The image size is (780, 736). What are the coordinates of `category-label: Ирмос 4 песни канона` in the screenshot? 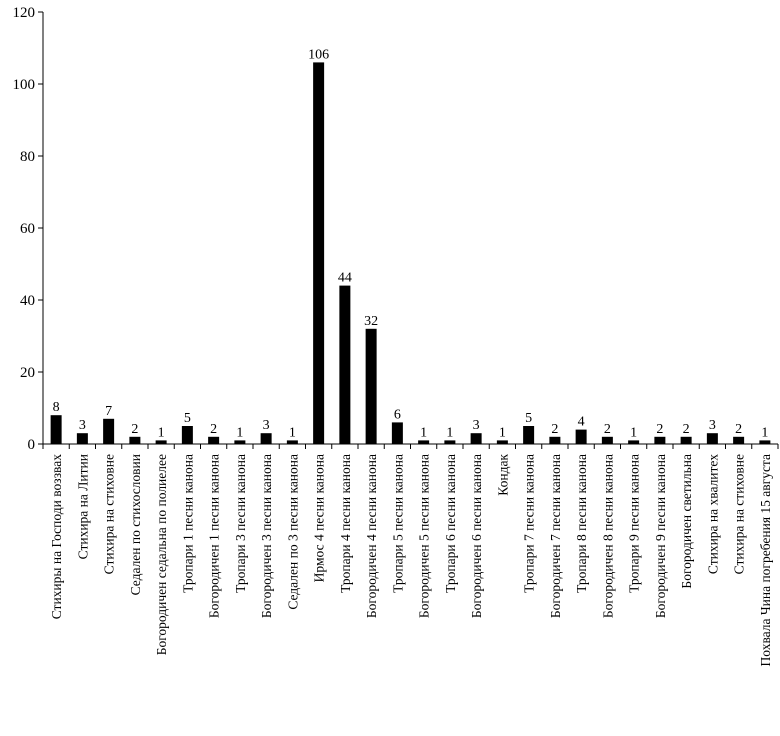 It's located at (319, 518).